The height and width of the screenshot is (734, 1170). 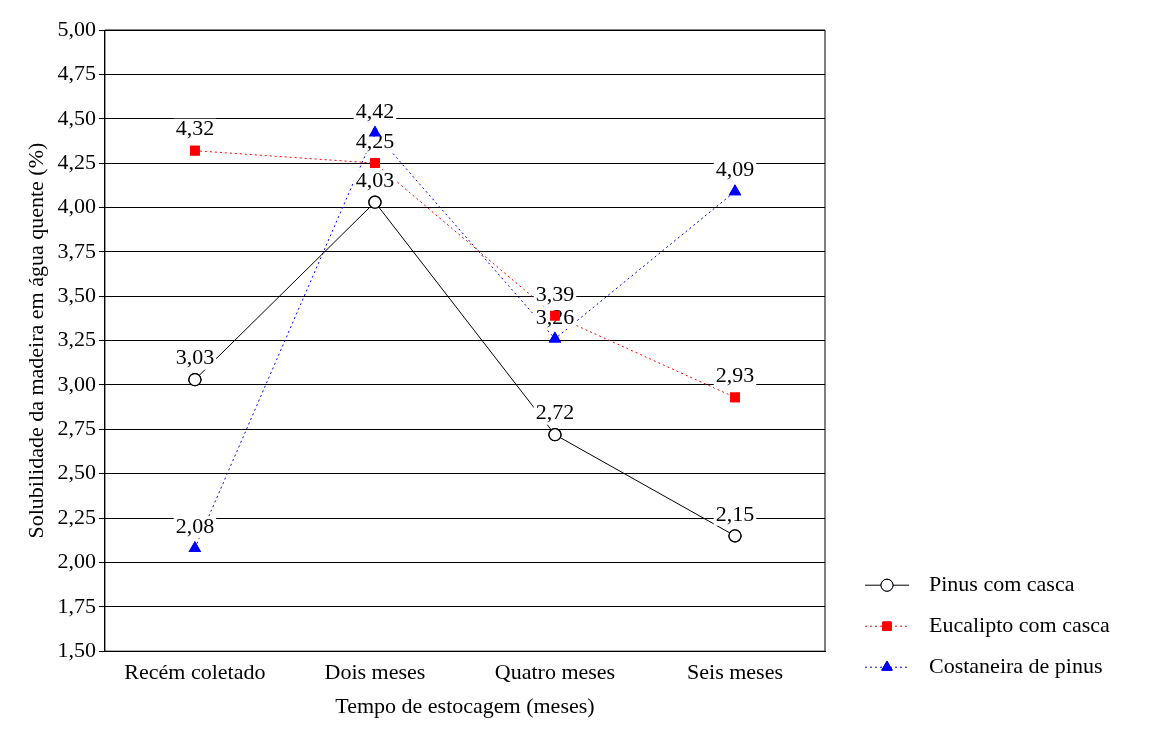 What do you see at coordinates (195, 357) in the screenshot?
I see `data-label: 3,03` at bounding box center [195, 357].